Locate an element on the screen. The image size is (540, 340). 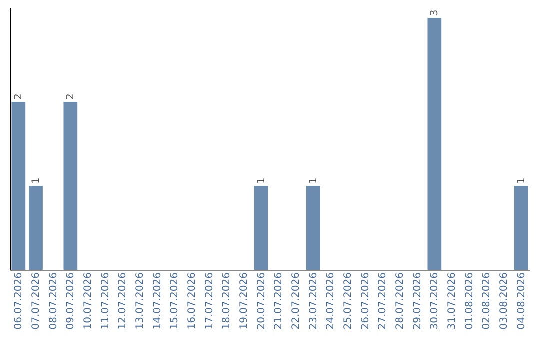
x-tick-label: 26.07.2026 is located at coordinates (366, 301).